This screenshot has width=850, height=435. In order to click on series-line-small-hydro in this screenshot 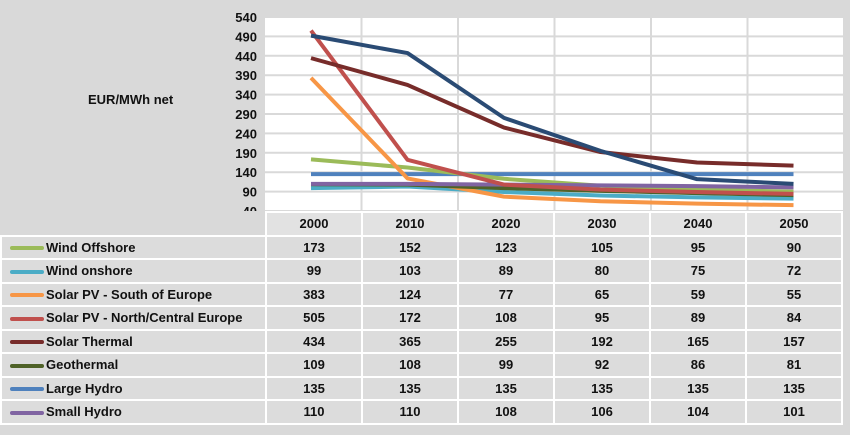, I will do `click(552, 185)`.